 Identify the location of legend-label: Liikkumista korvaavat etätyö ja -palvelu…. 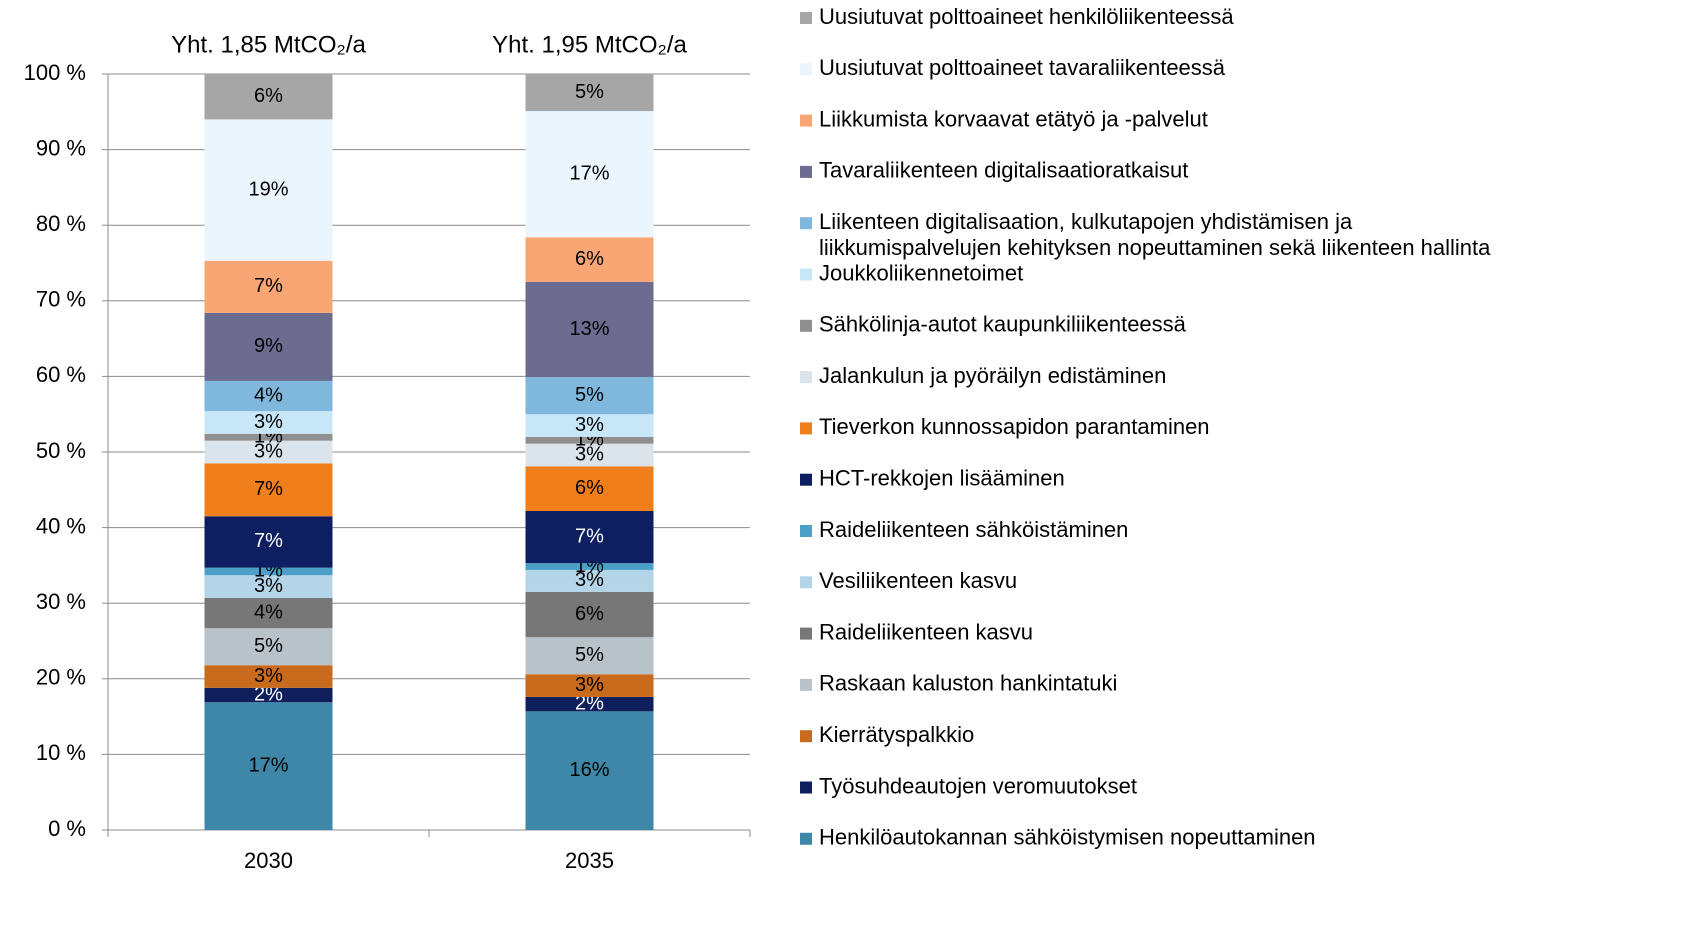
(1013, 118).